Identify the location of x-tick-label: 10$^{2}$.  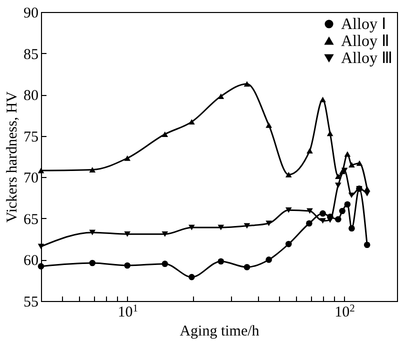
(344, 311).